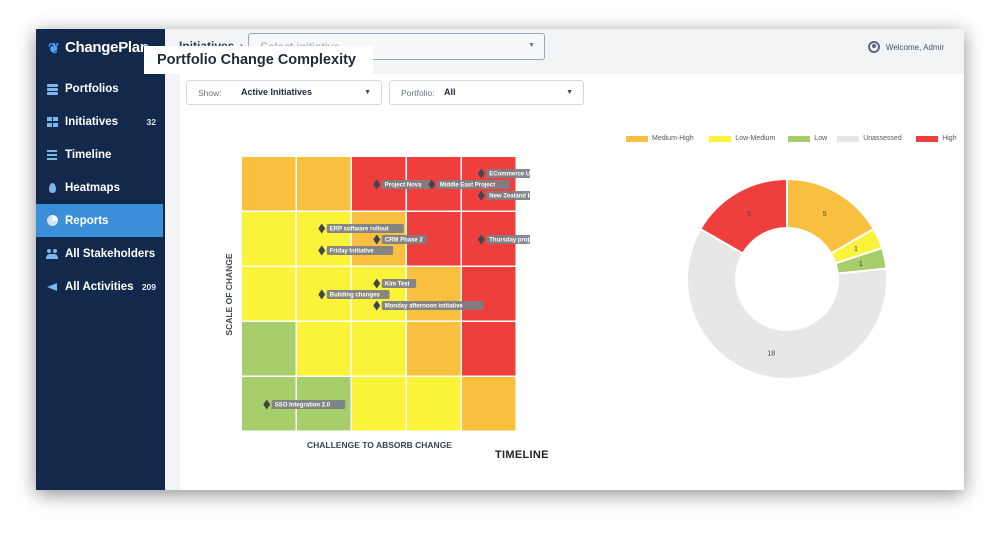 Image resolution: width=1000 pixels, height=533 pixels. I want to click on user-menu: Welcome, Admir, so click(905, 47).